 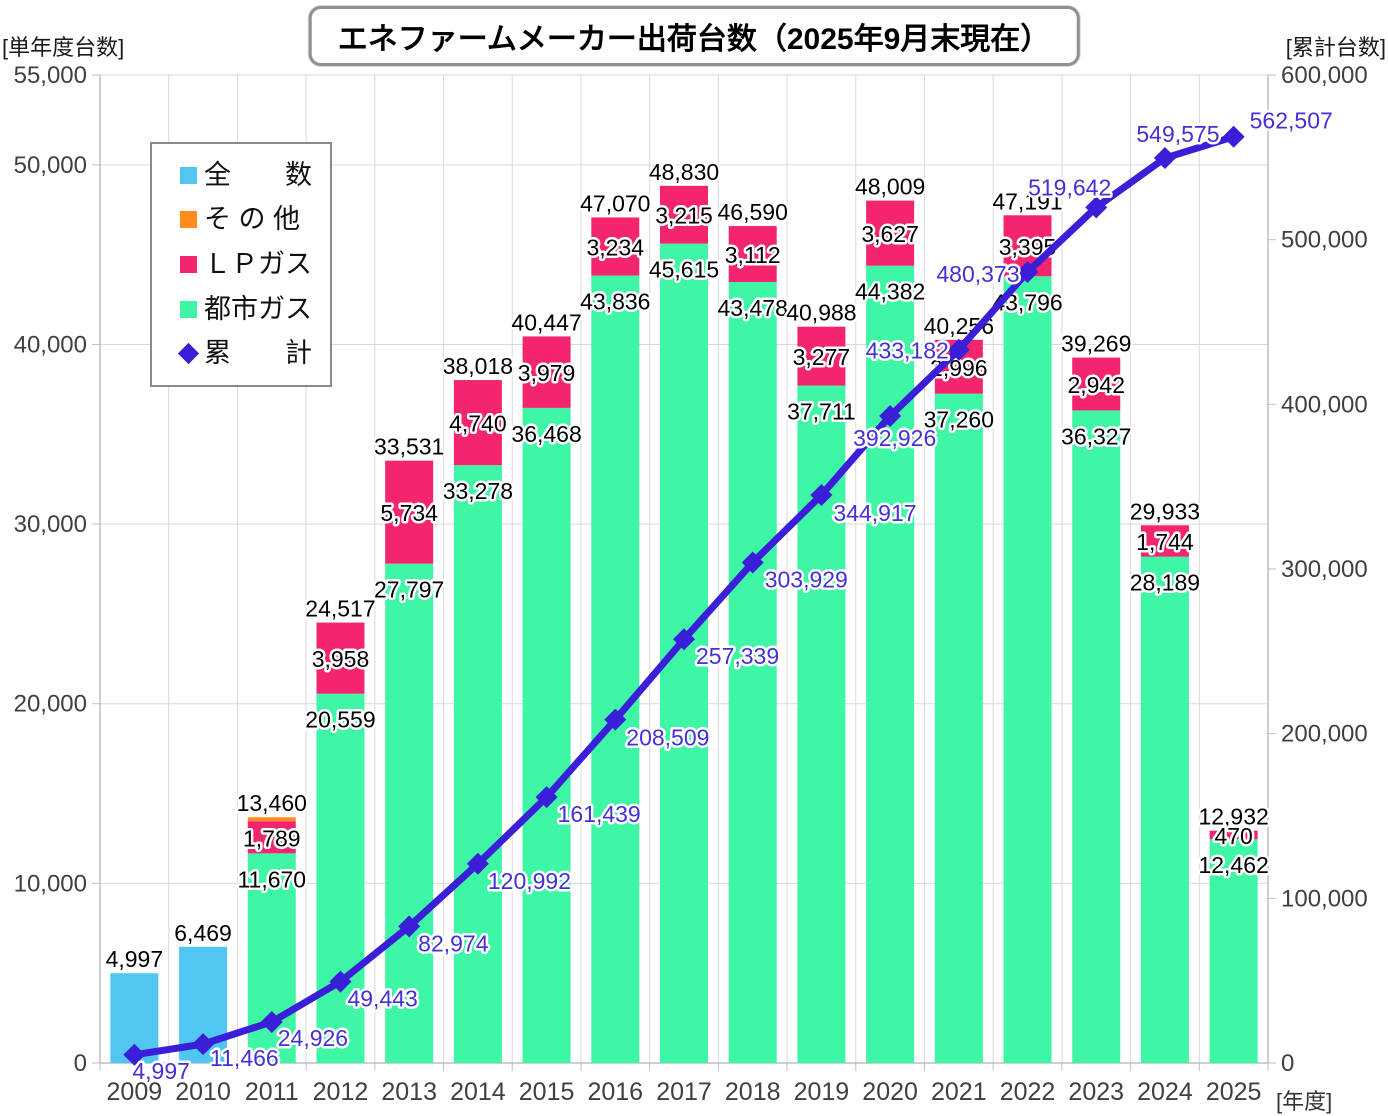 I want to click on city-gas-label: 12,462, so click(x=1233, y=865).